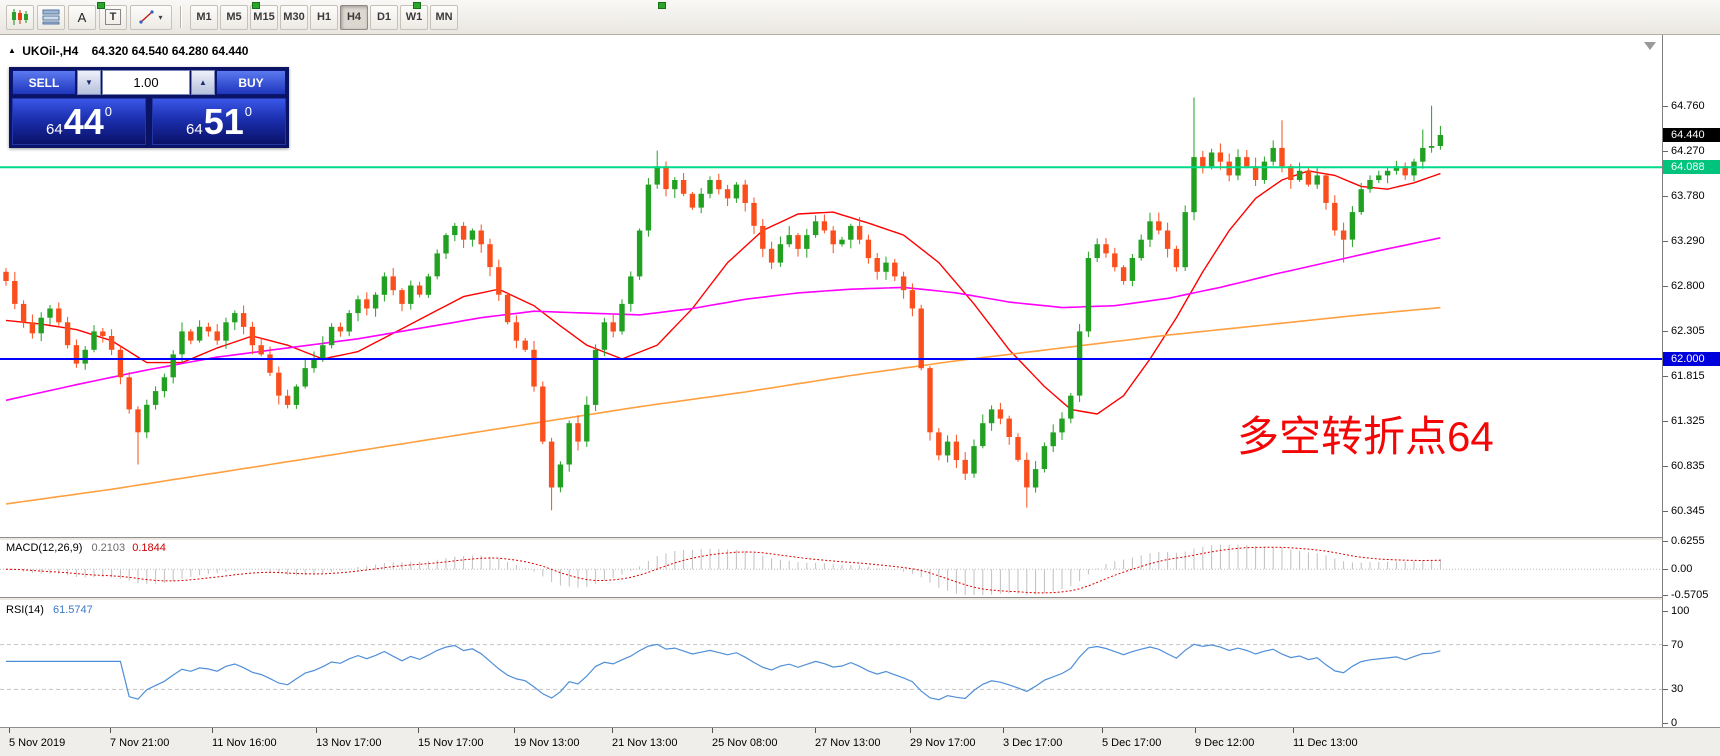 The image size is (1720, 756). I want to click on macd-name: MACD(12,26,9), so click(44, 548).